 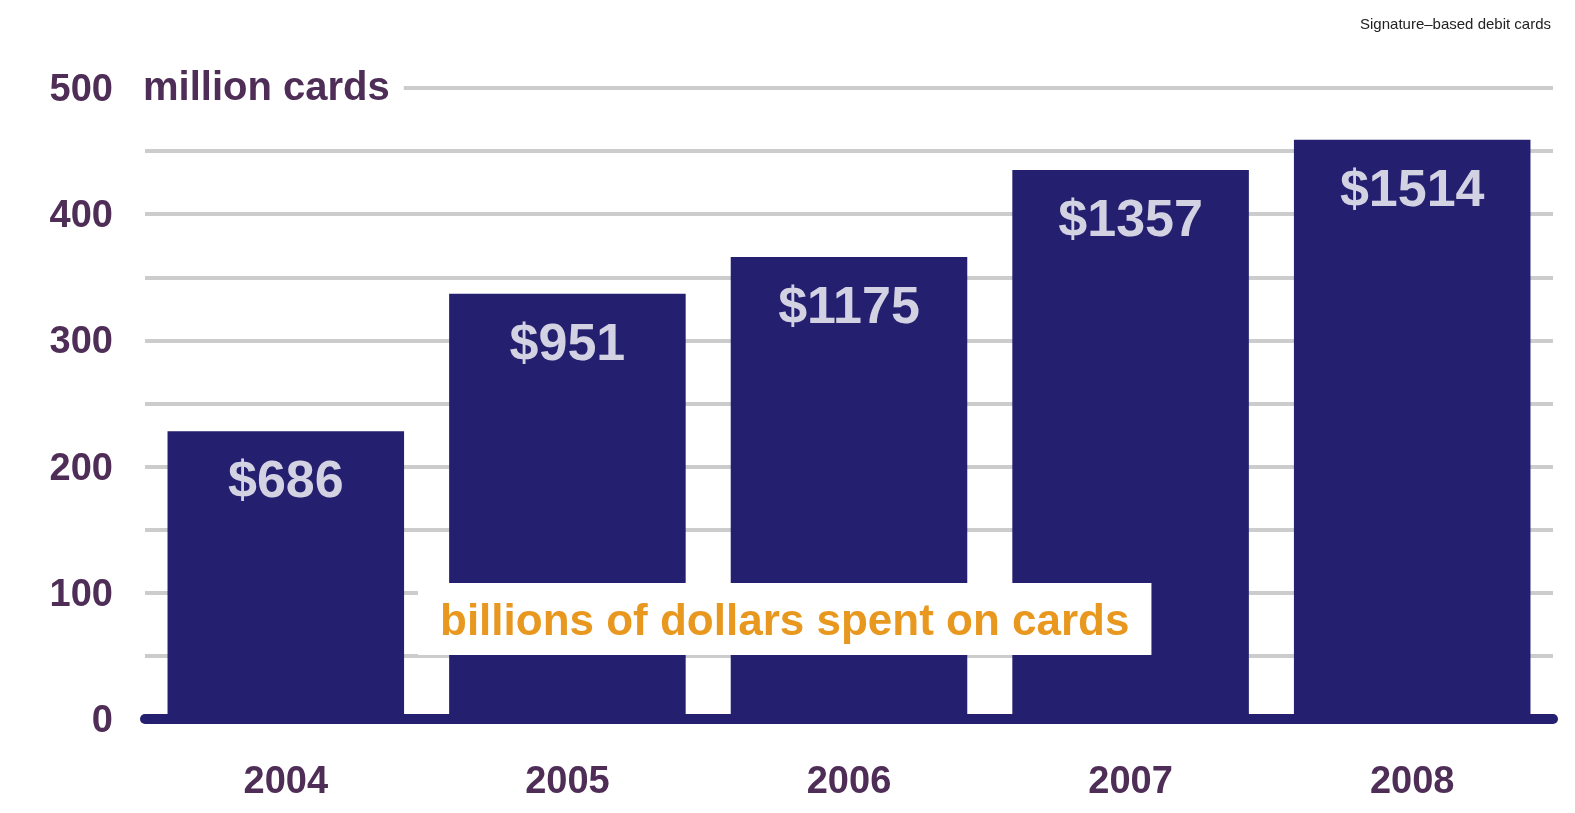 What do you see at coordinates (1412, 187) in the screenshot?
I see `annotation: $1514` at bounding box center [1412, 187].